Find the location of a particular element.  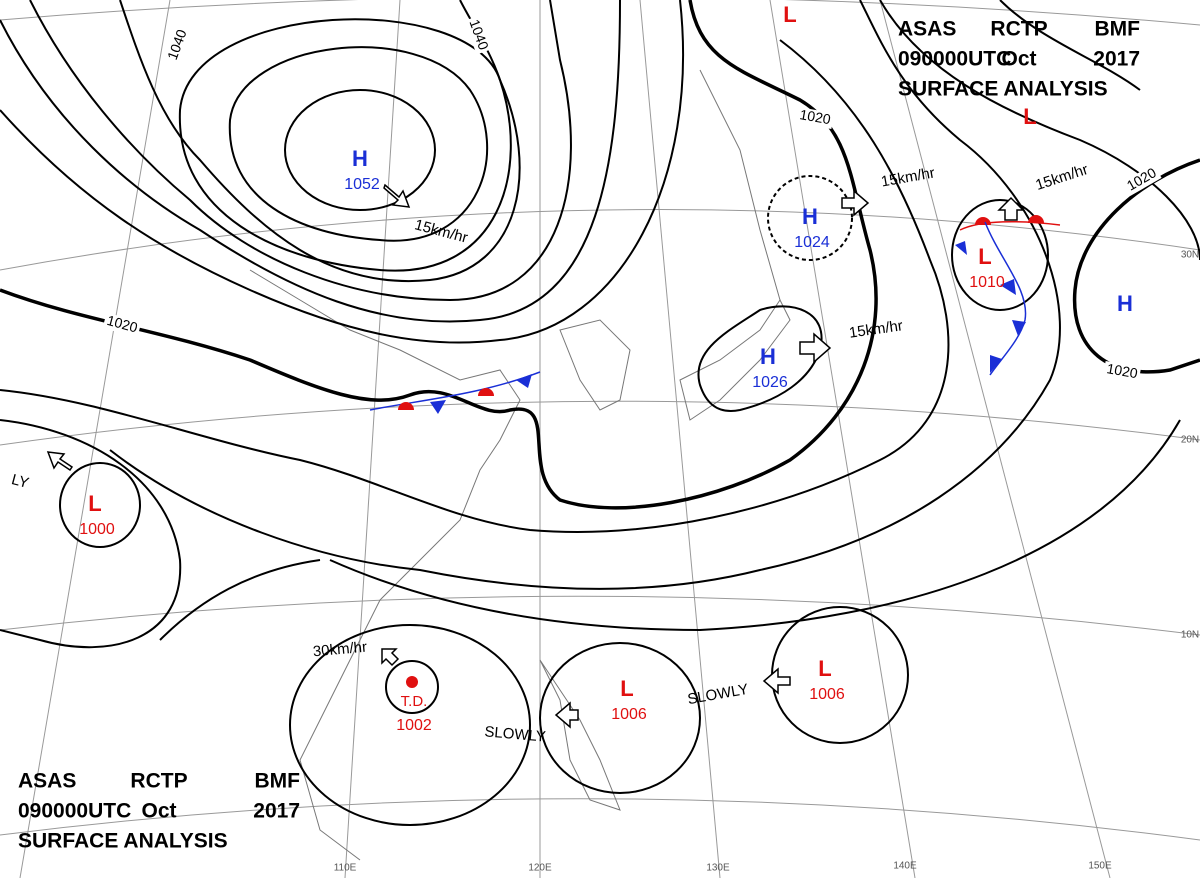

system-pressure: 1024 is located at coordinates (812, 242).